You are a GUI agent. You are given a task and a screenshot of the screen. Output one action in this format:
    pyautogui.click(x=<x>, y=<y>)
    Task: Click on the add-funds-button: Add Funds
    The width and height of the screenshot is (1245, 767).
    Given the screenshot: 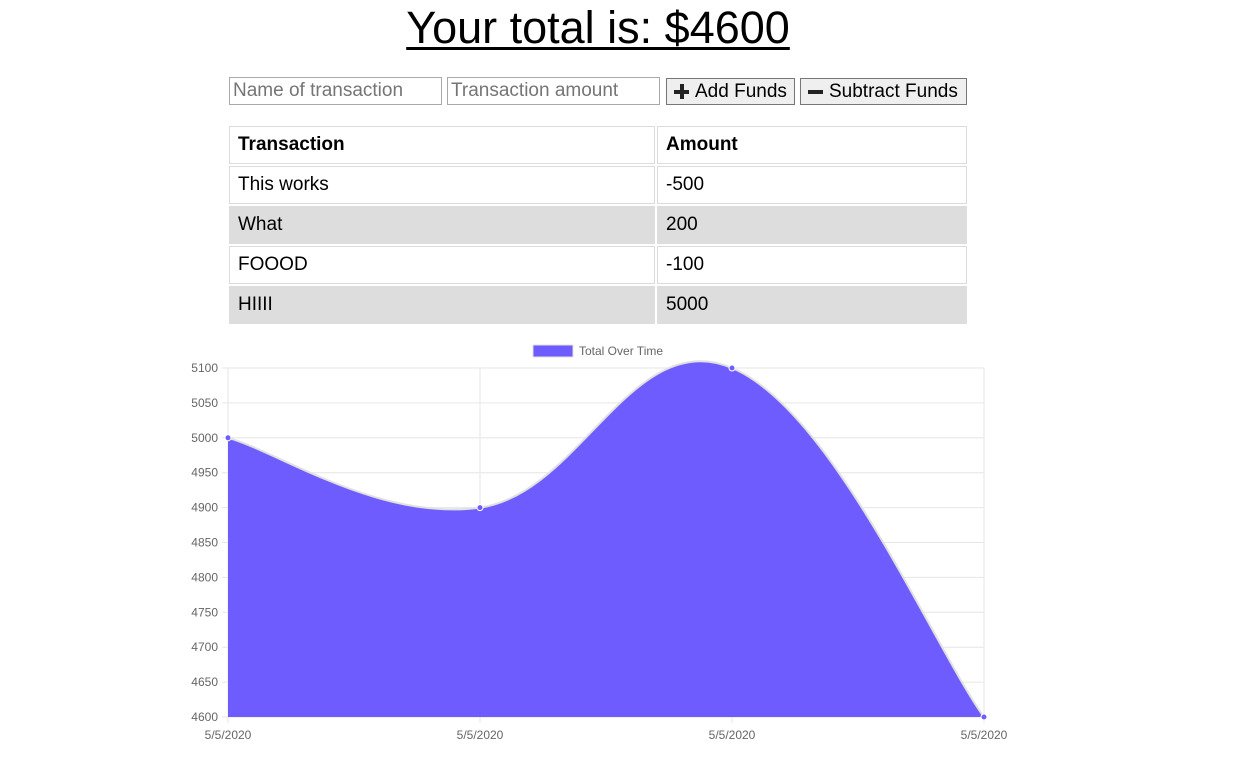 What is the action you would take?
    pyautogui.click(x=730, y=91)
    